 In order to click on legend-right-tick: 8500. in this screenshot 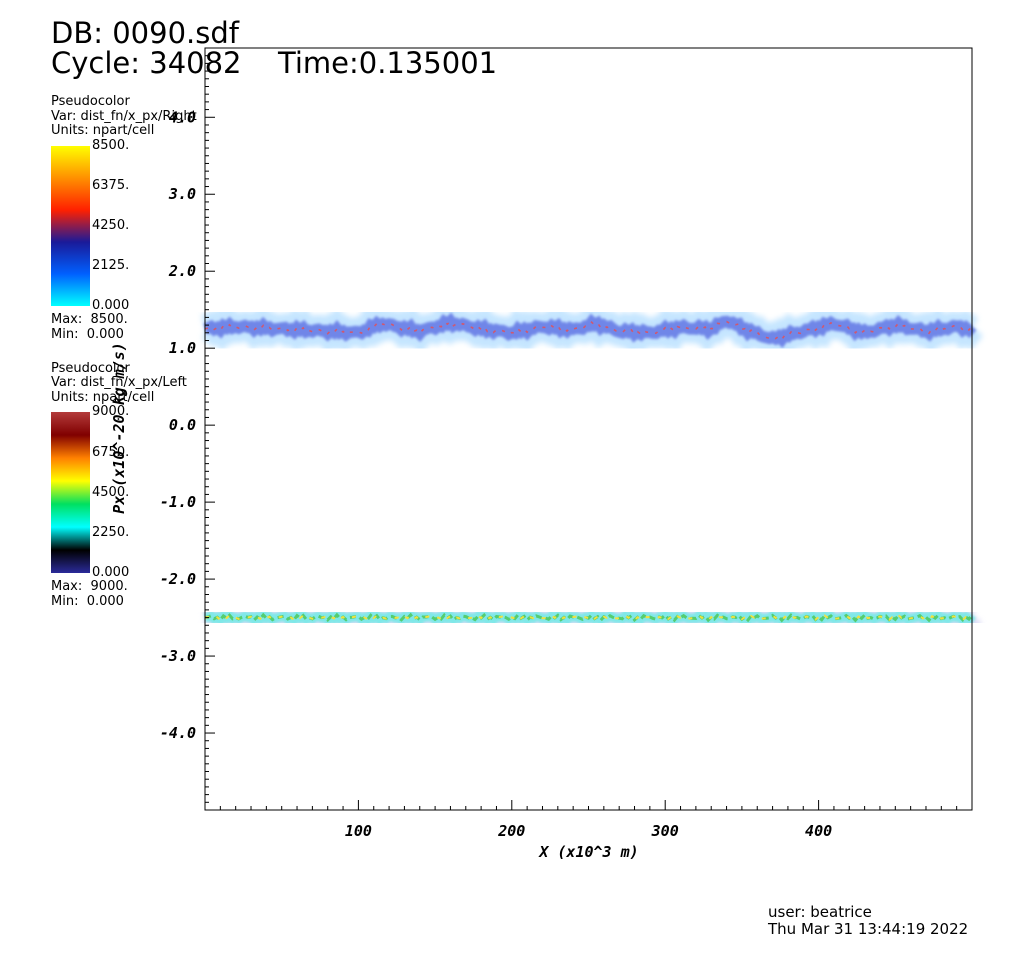, I will do `click(111, 145)`.